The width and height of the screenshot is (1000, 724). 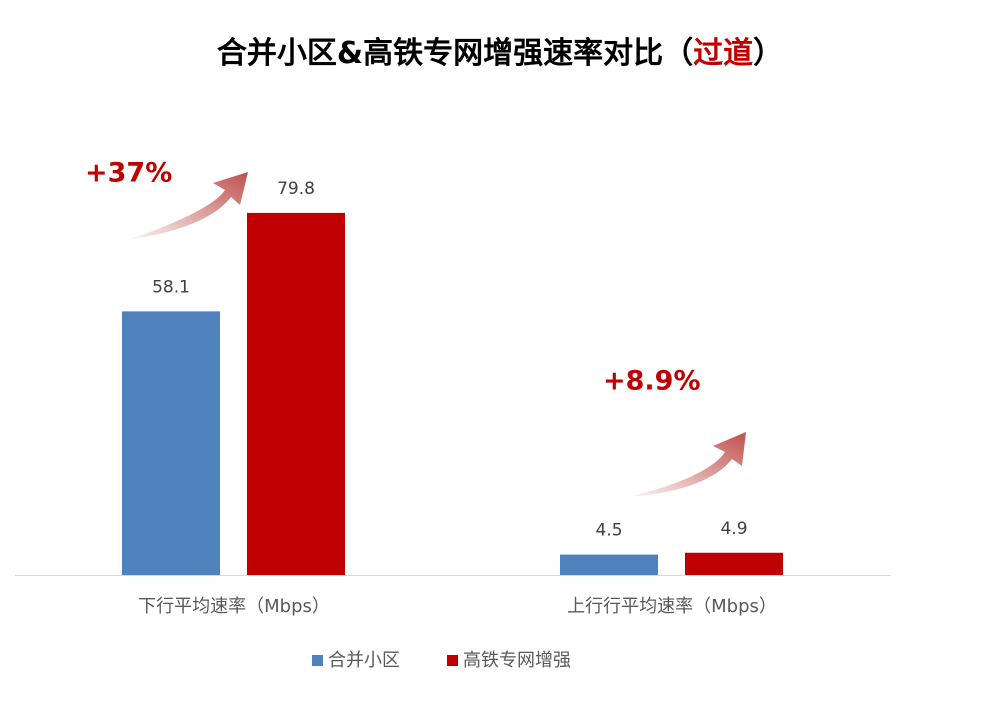 I want to click on value-label: 58.1, so click(x=171, y=287).